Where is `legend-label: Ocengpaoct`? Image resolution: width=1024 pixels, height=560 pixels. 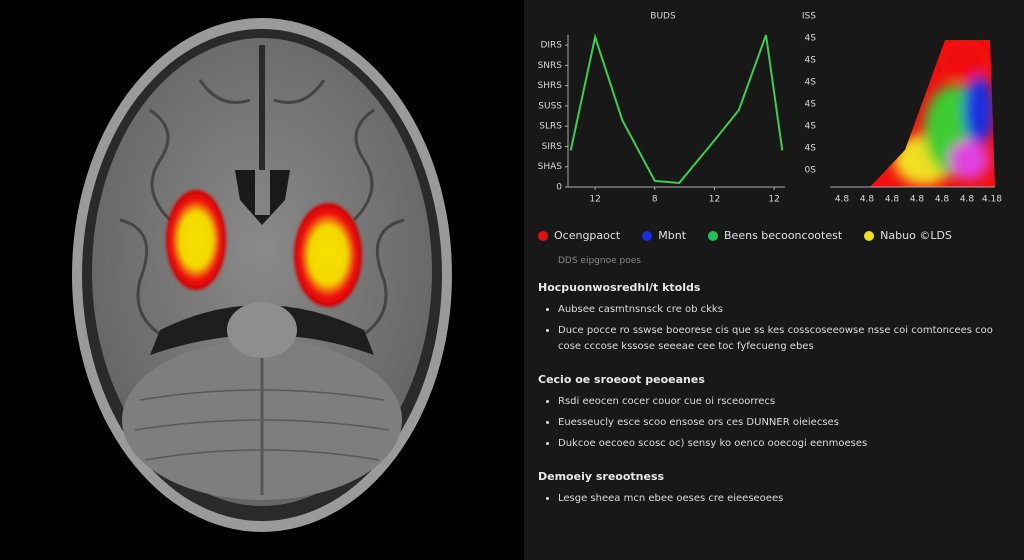
legend-label: Ocengpaoct is located at coordinates (587, 235).